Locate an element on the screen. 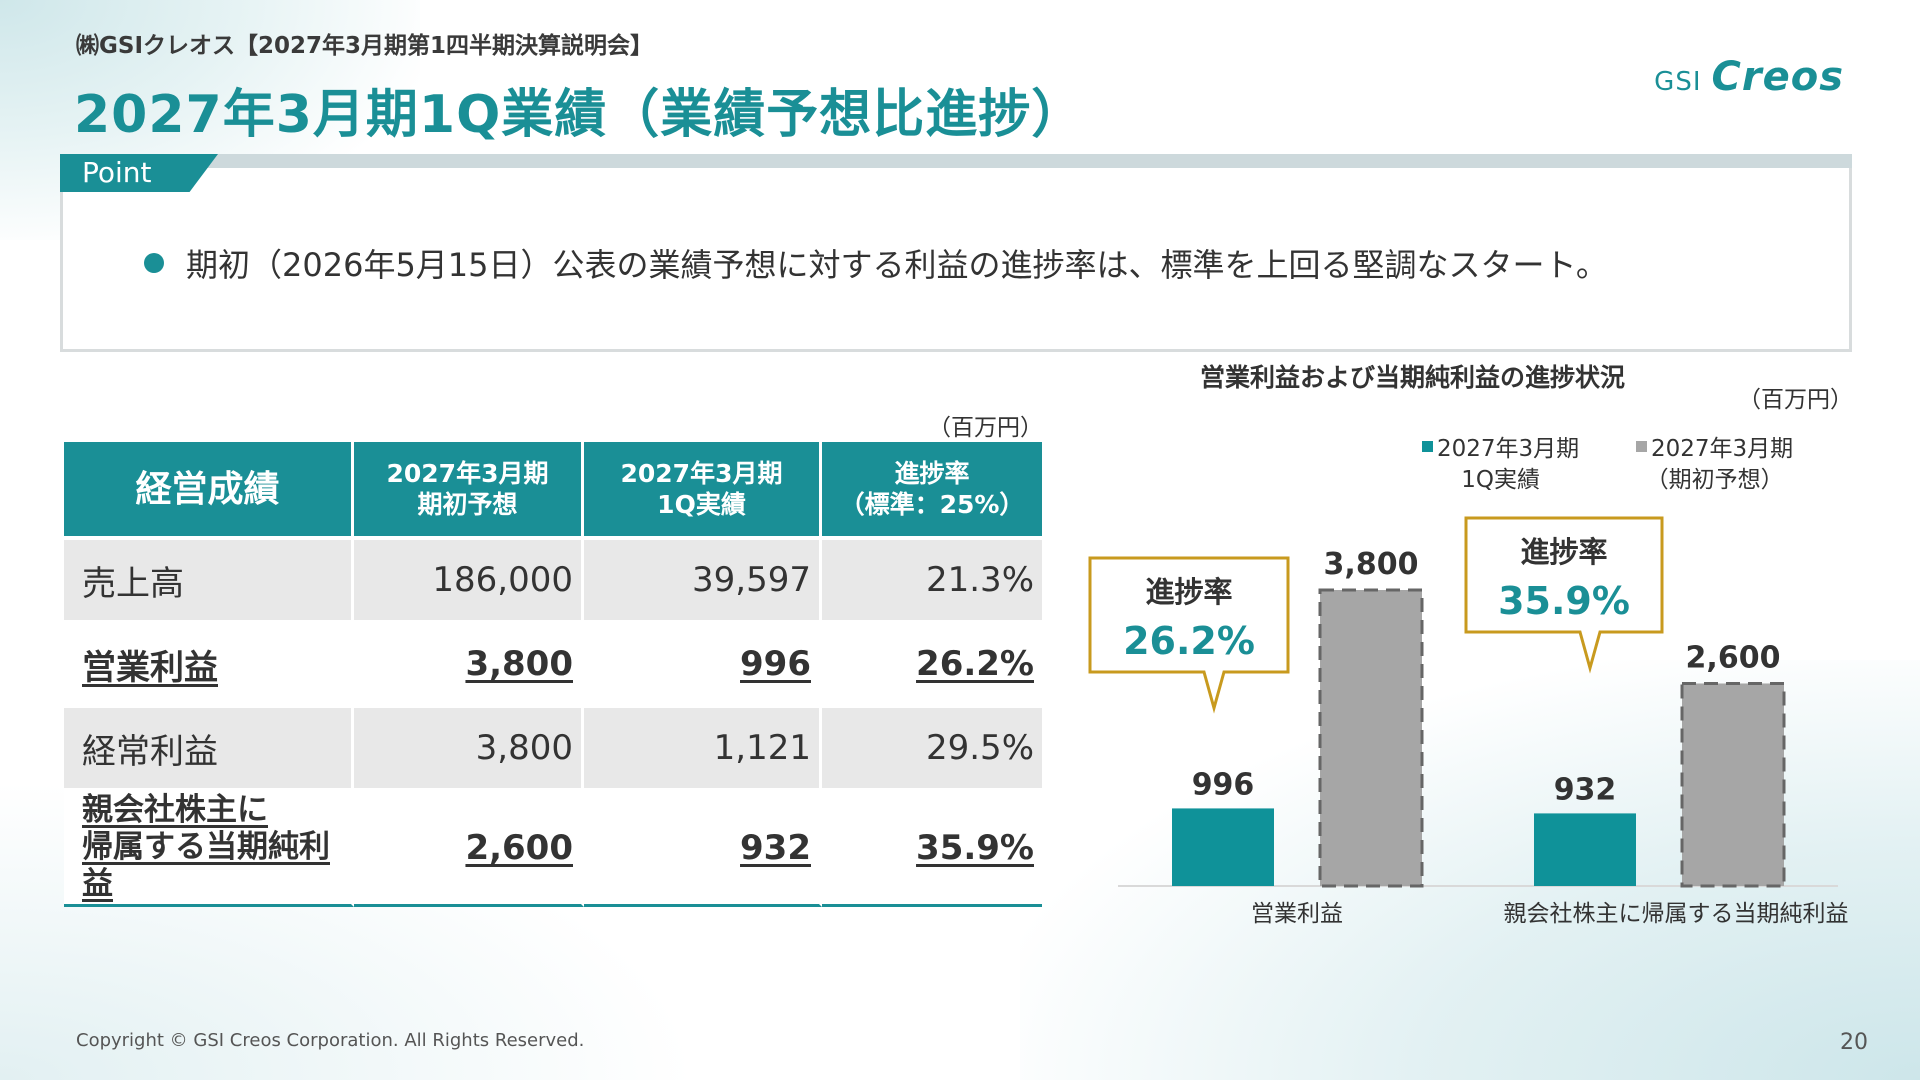 The width and height of the screenshot is (1920, 1080). category-label-1: 営業利益 is located at coordinates (1297, 914).